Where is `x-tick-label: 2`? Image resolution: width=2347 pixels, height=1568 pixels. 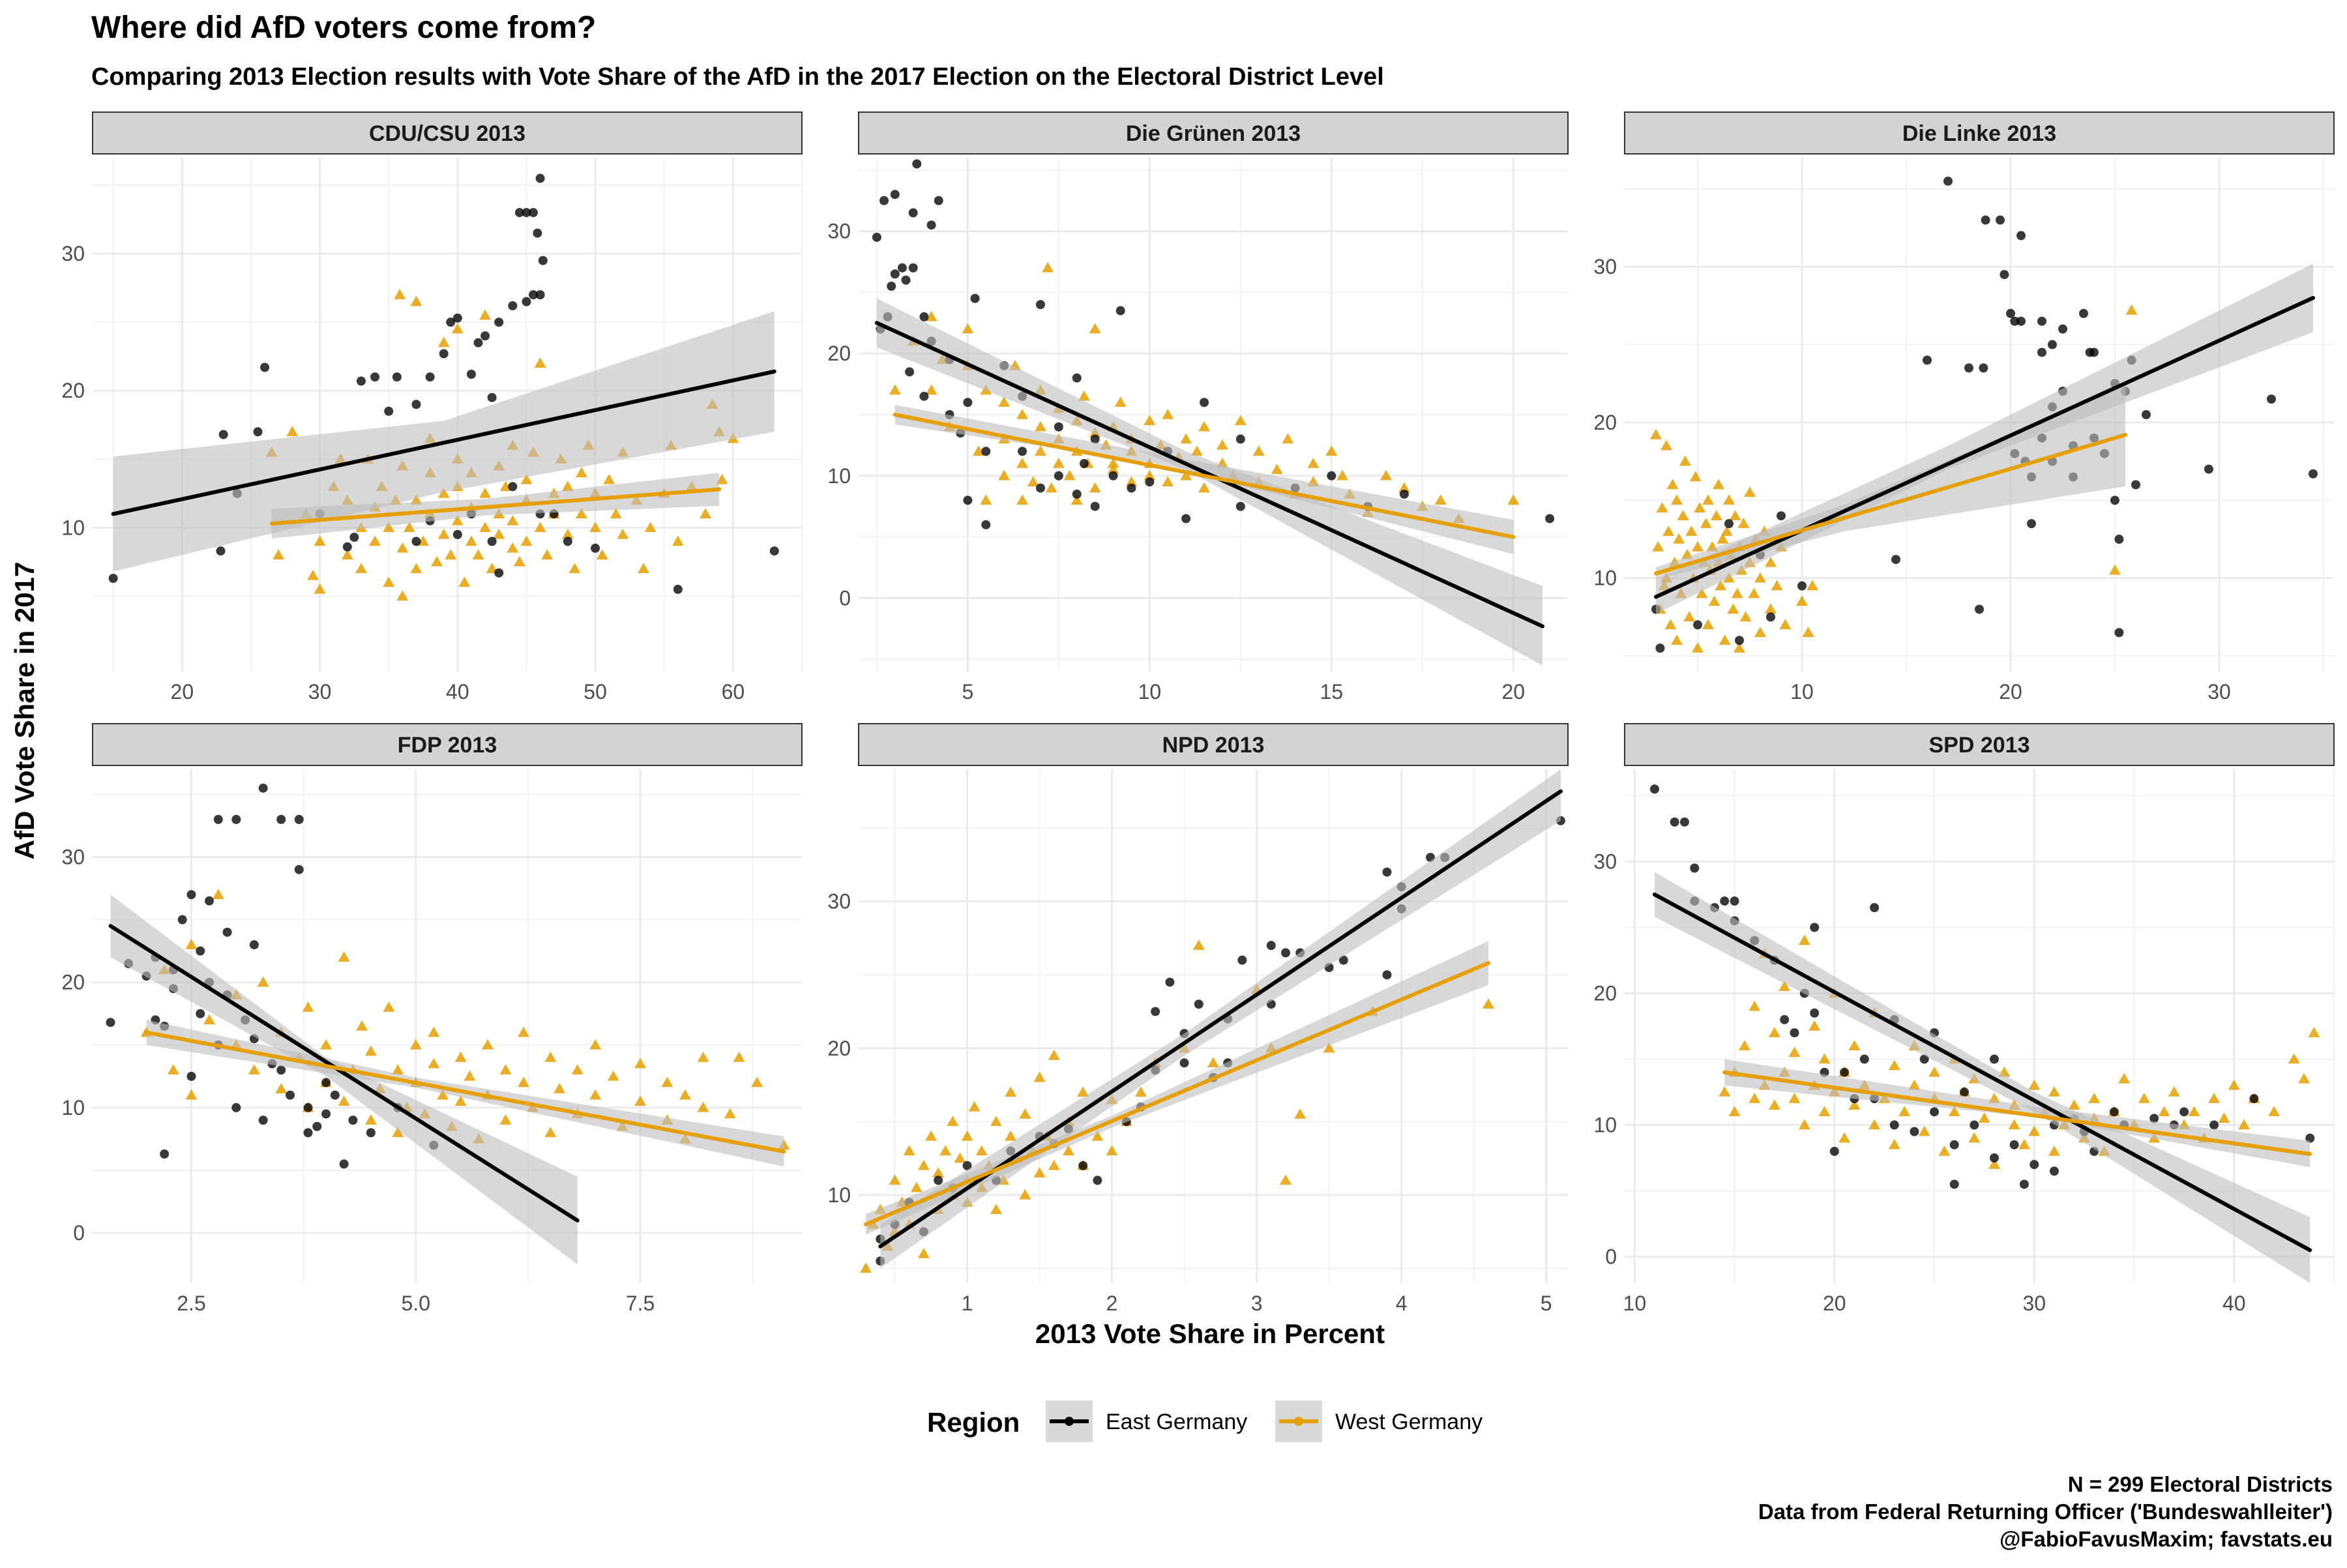
x-tick-label: 2 is located at coordinates (1112, 1304).